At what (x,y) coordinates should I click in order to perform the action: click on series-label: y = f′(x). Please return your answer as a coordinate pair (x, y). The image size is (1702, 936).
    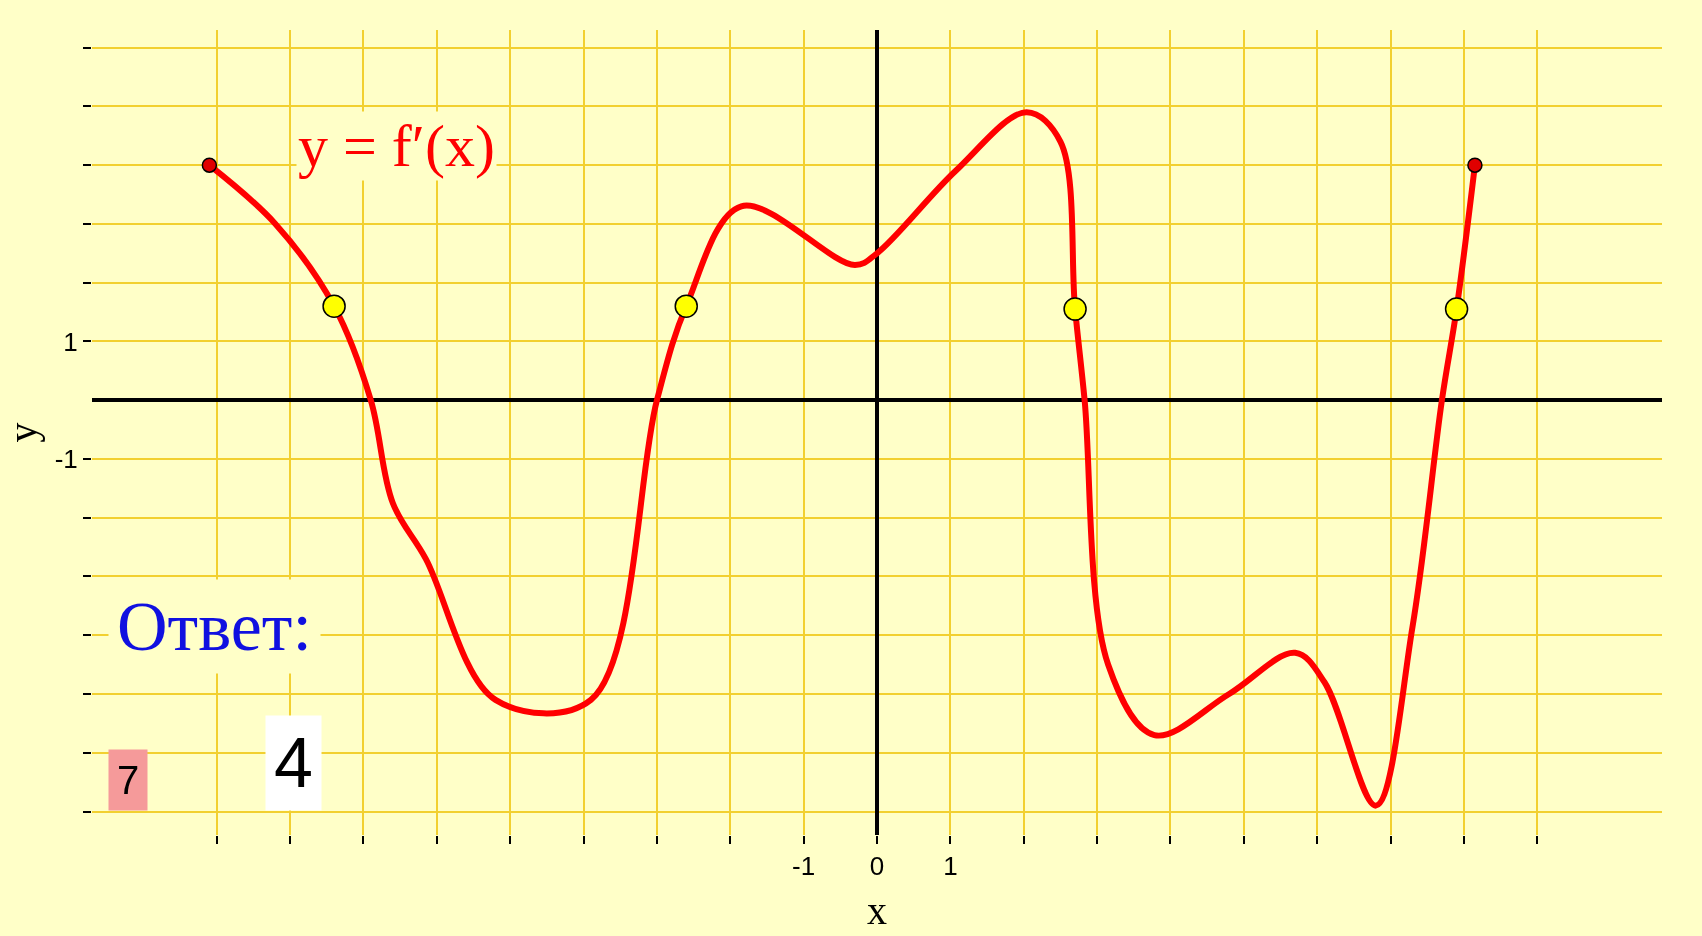
    Looking at the image, I should click on (396, 146).